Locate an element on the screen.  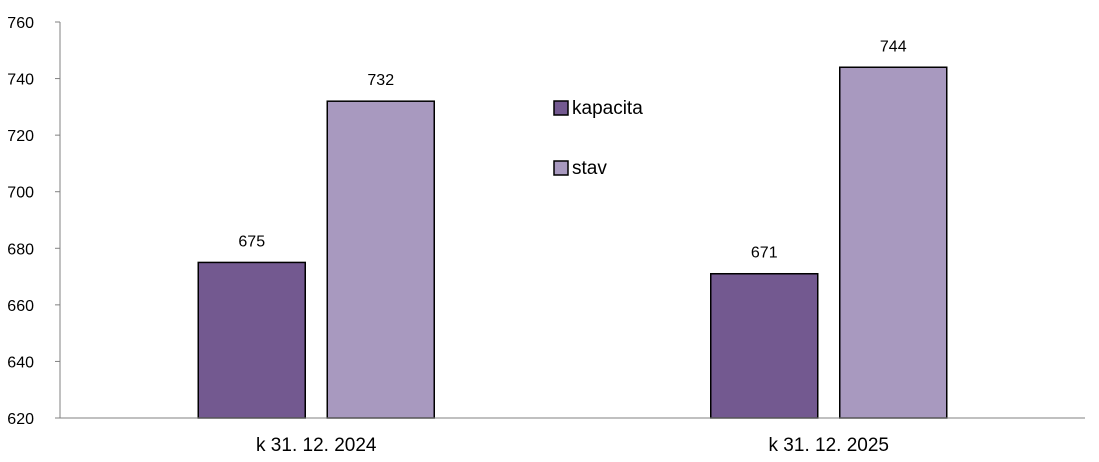
y-tick-label: 640 is located at coordinates (20, 362).